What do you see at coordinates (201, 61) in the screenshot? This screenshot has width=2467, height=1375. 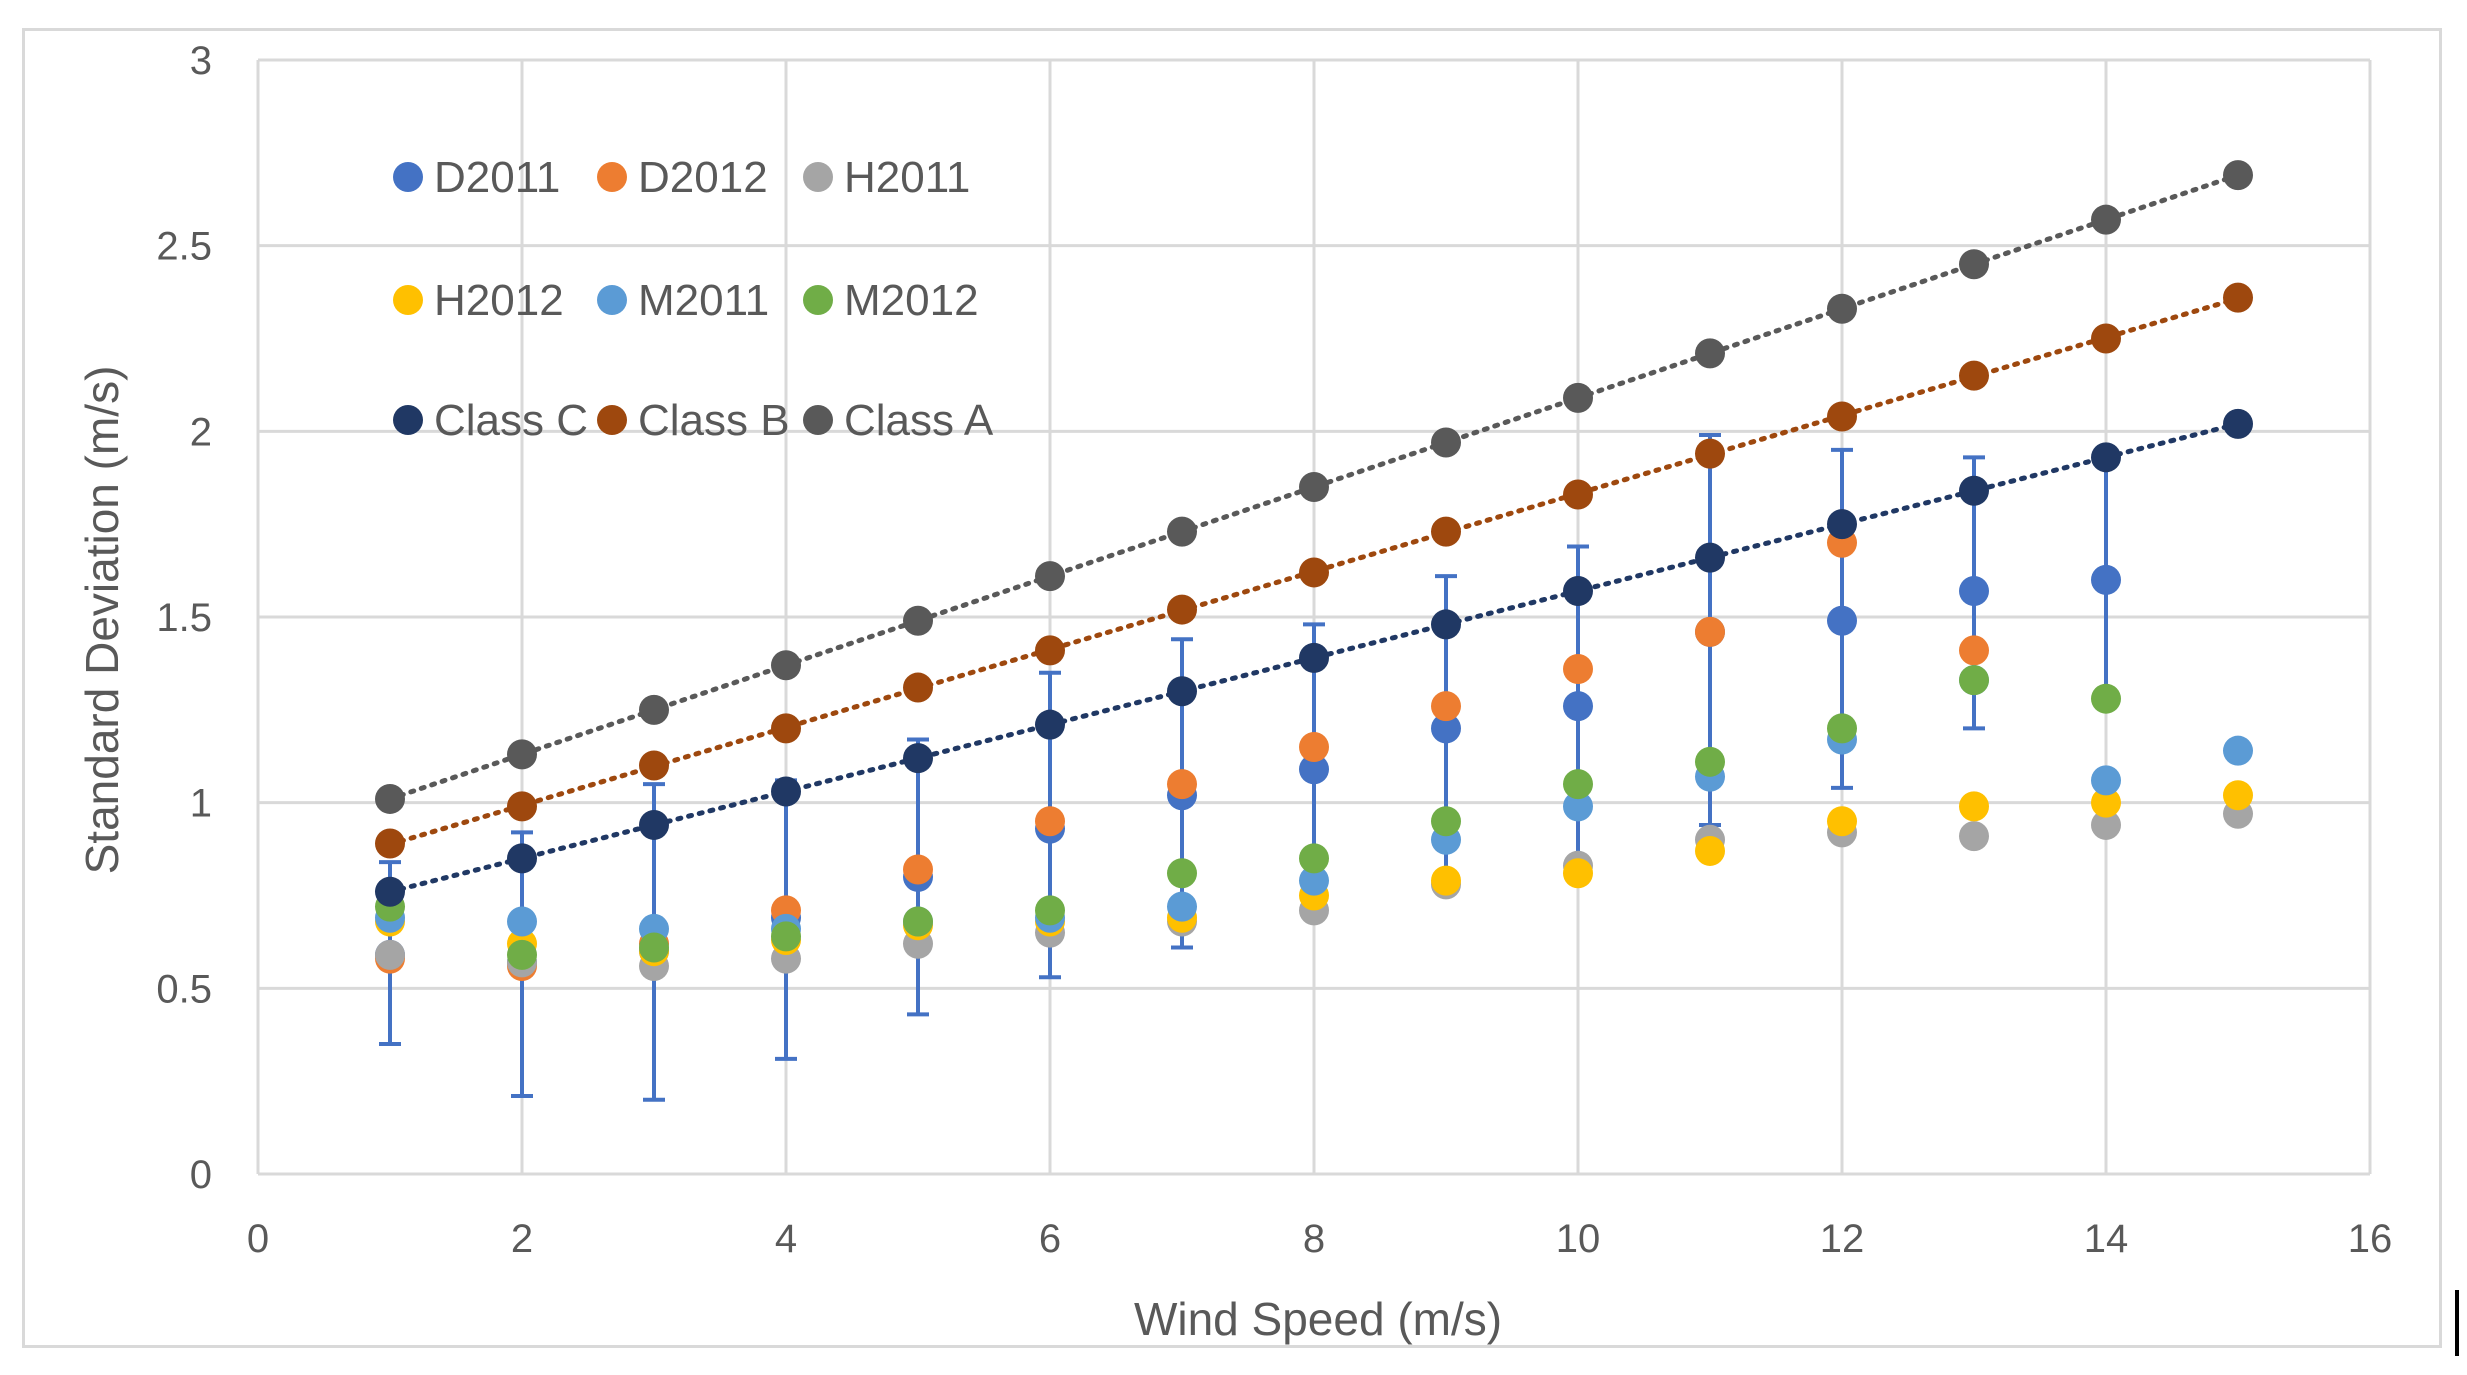 I see `y-tick-label: 3` at bounding box center [201, 61].